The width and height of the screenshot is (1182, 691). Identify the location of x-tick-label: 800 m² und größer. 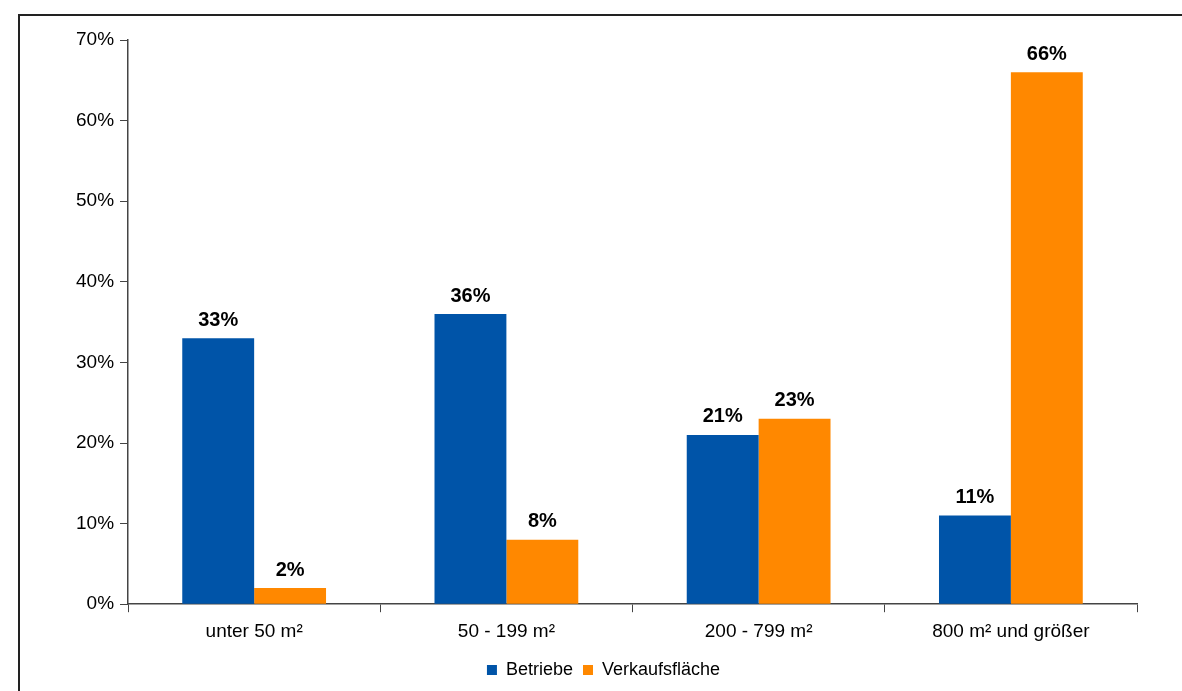
(1011, 630).